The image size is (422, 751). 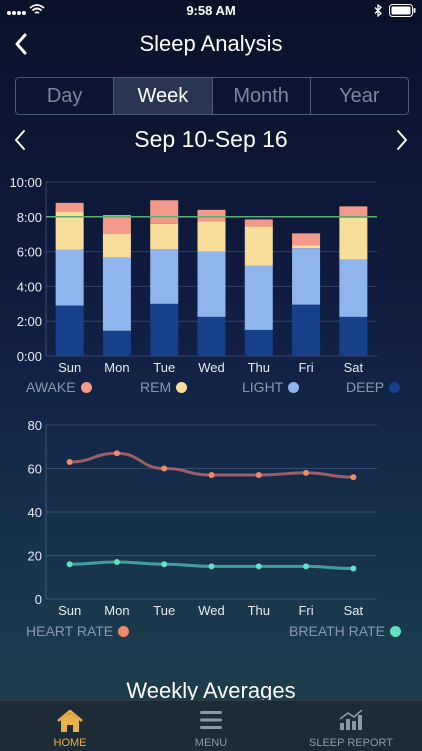 What do you see at coordinates (164, 367) in the screenshot?
I see `sleep-x-tick: Tue` at bounding box center [164, 367].